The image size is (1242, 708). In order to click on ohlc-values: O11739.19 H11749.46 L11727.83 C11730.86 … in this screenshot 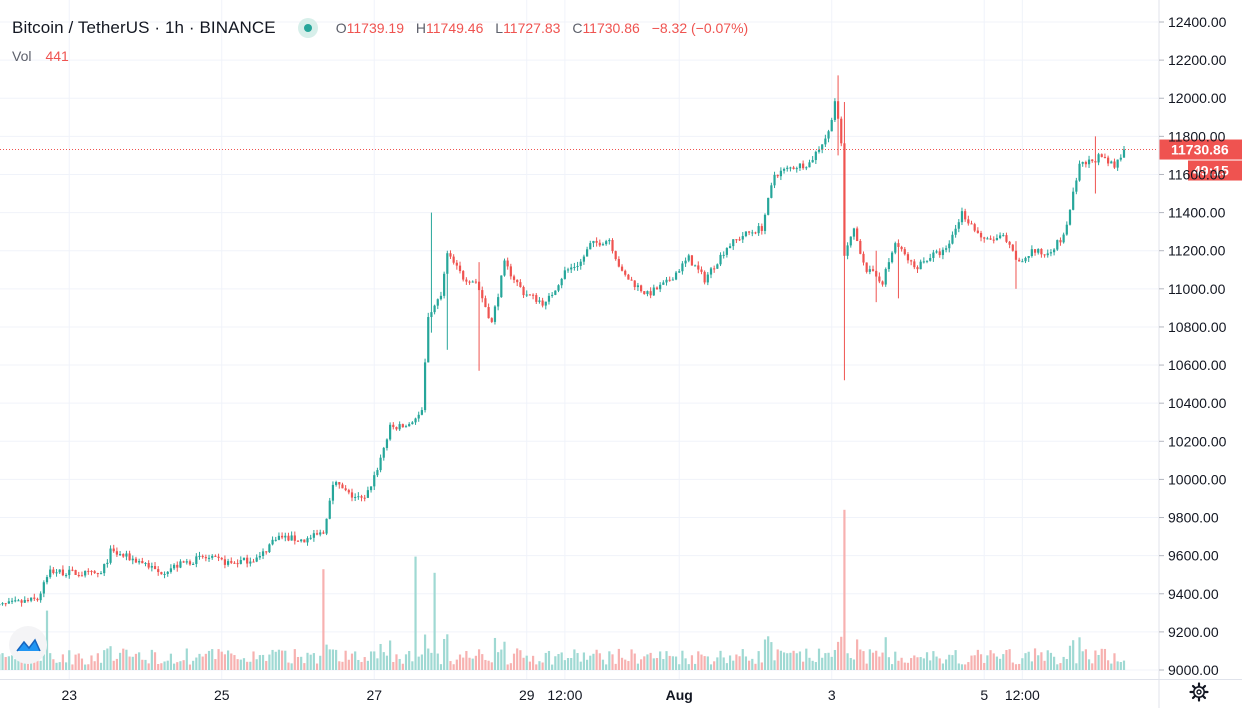, I will do `click(542, 28)`.